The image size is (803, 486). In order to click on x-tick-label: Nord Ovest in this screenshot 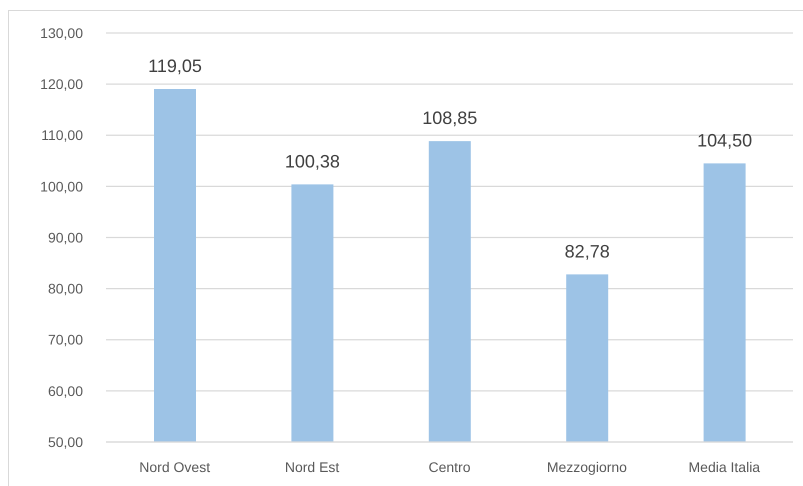, I will do `click(174, 466)`.